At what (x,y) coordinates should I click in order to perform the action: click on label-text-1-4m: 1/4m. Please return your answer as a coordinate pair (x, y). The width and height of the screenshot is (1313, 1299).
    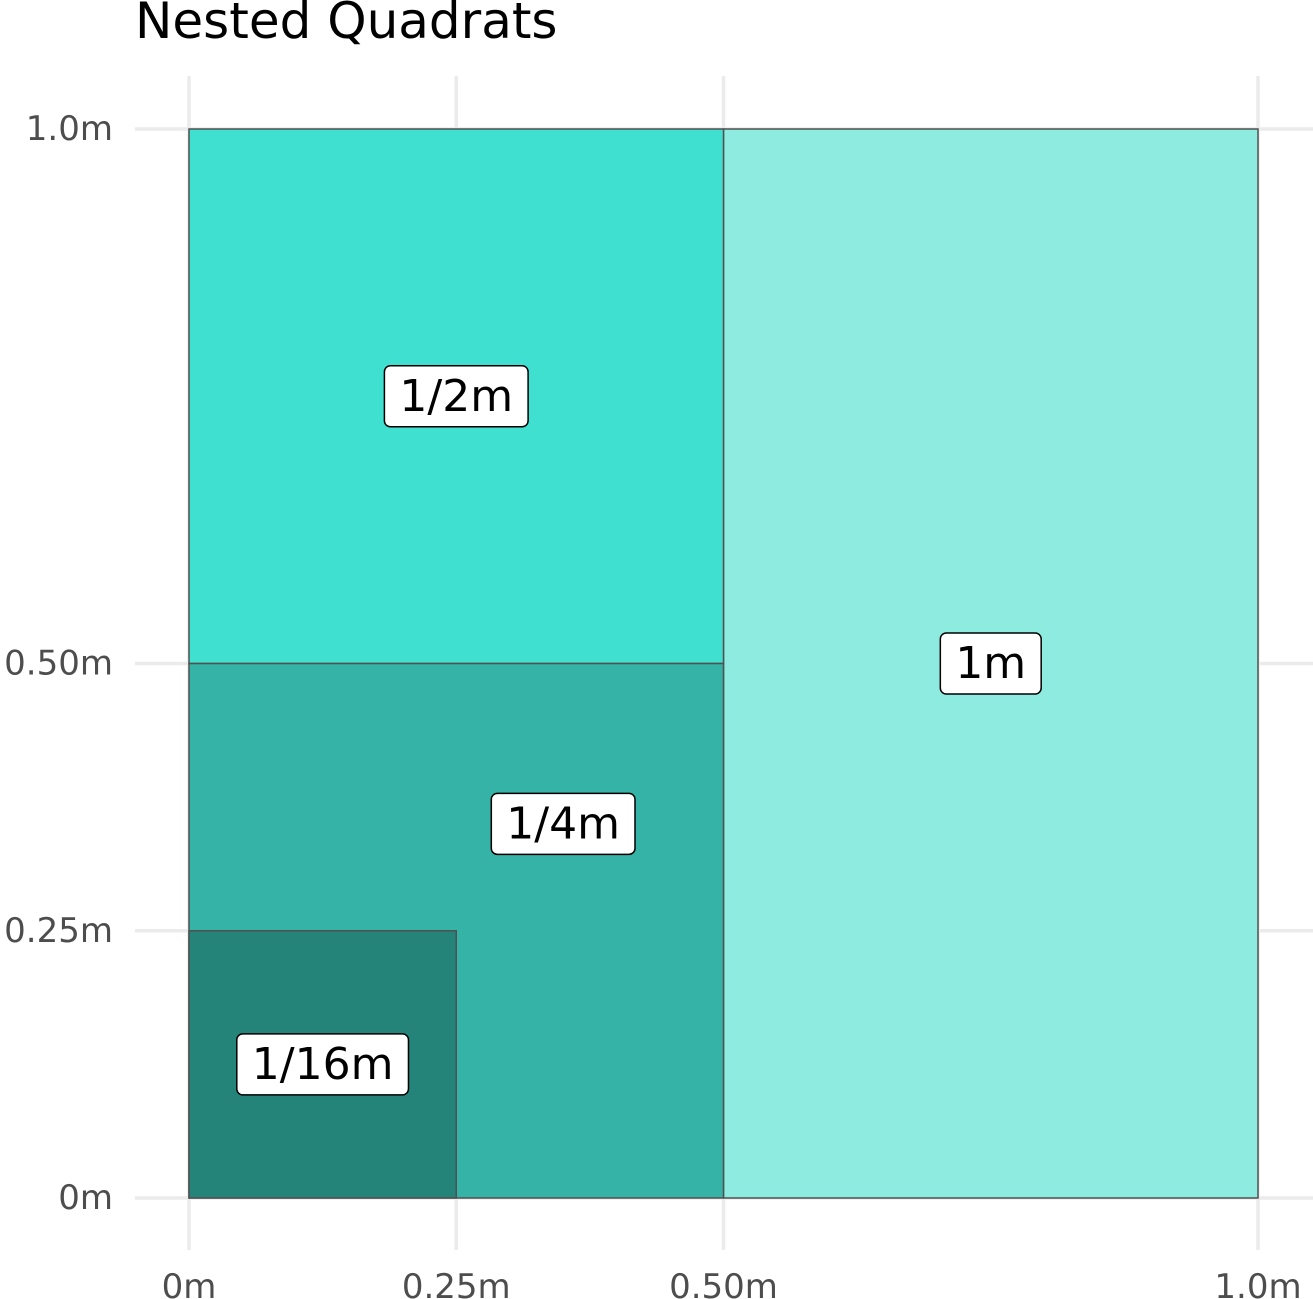
    Looking at the image, I should click on (563, 823).